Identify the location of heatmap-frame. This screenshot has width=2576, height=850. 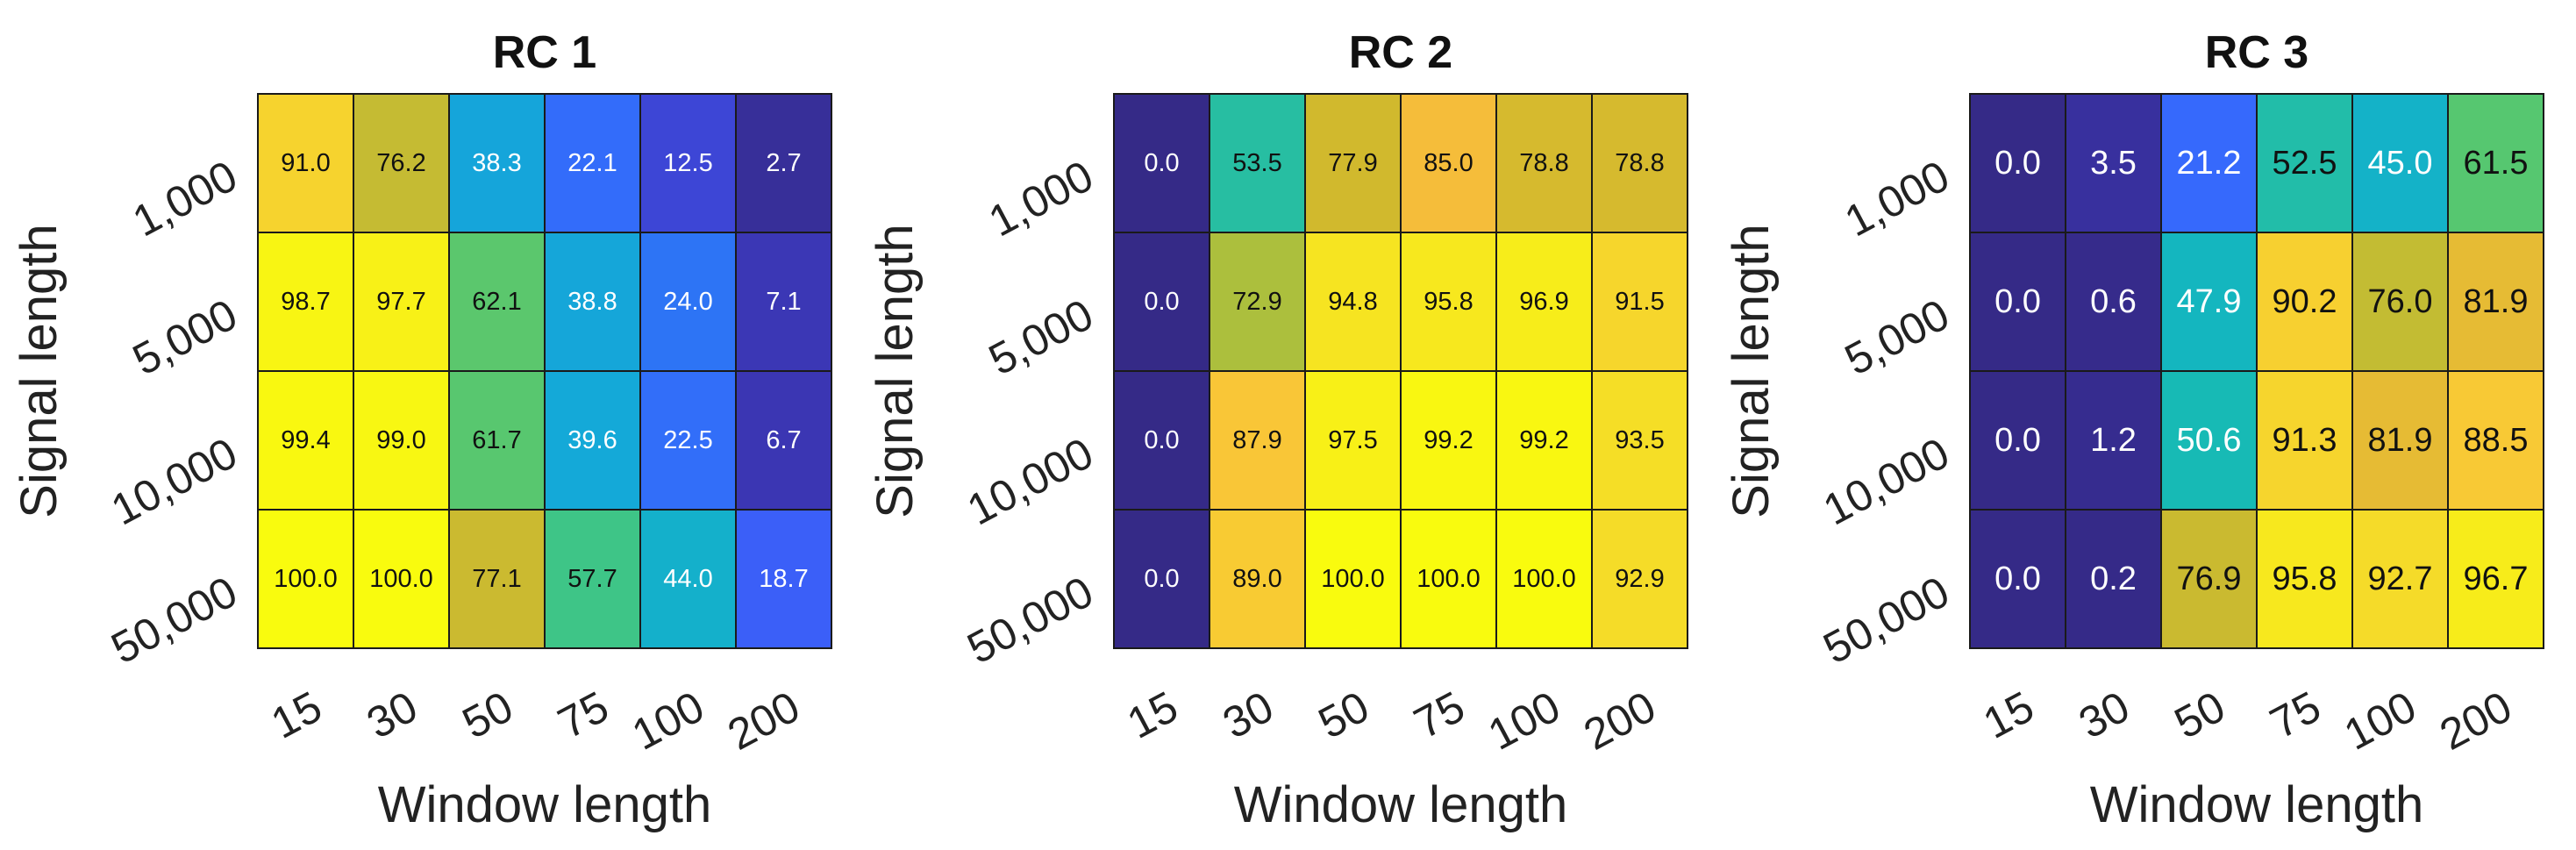
(545, 371).